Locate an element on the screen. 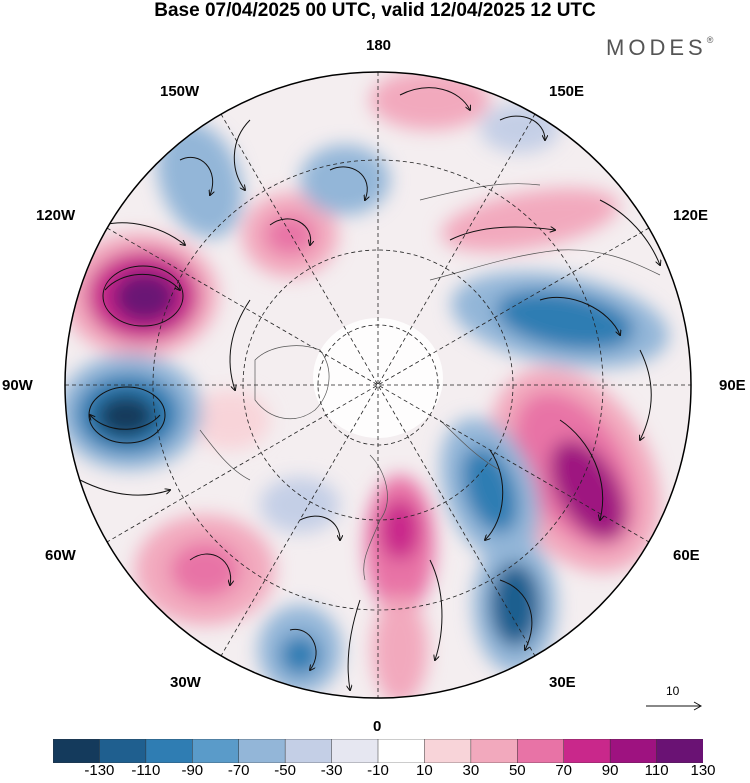 Image resolution: width=750 pixels, height=783 pixels. colorbar-tick-label: 130 is located at coordinates (703, 770).